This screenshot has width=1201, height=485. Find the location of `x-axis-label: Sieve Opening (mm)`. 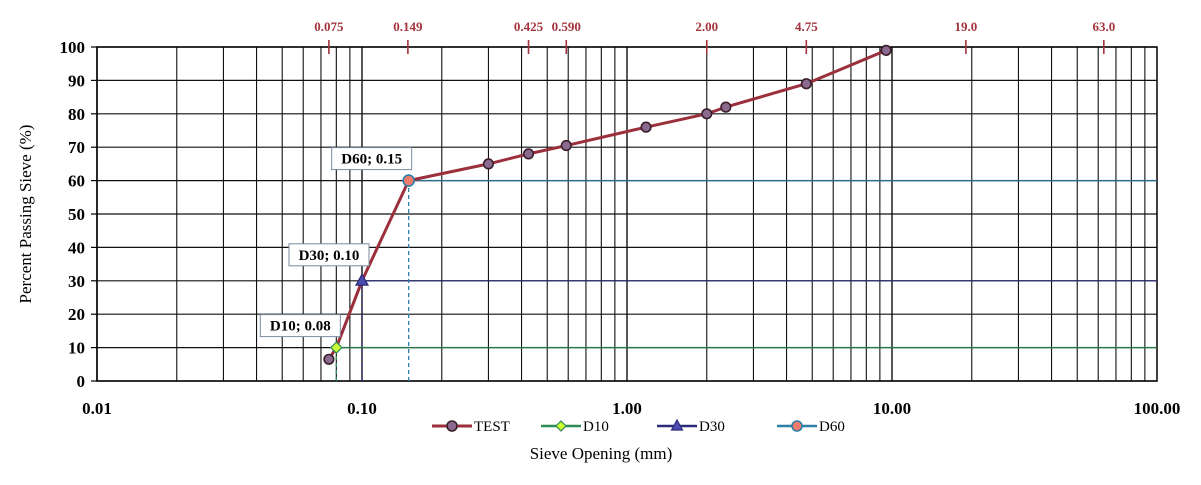

x-axis-label: Sieve Opening (mm) is located at coordinates (601, 453).